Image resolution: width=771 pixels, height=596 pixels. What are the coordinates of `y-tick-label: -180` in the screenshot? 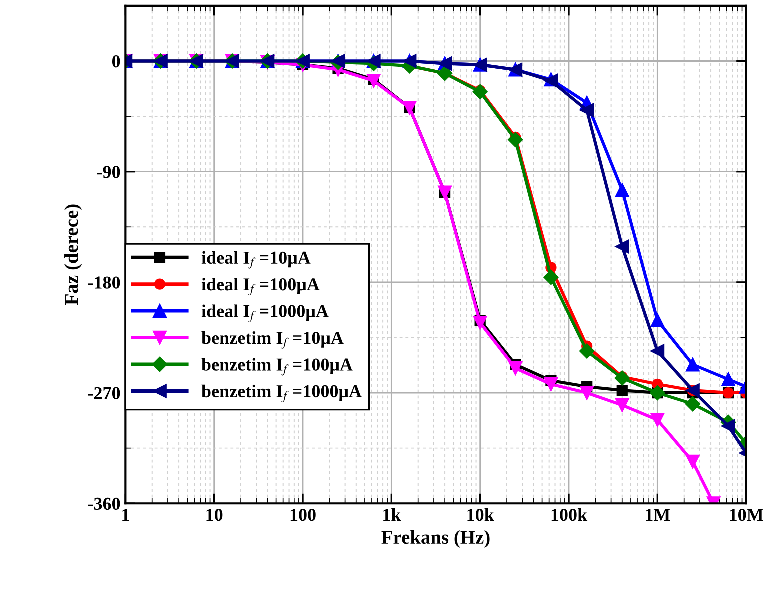 It's located at (104, 282).